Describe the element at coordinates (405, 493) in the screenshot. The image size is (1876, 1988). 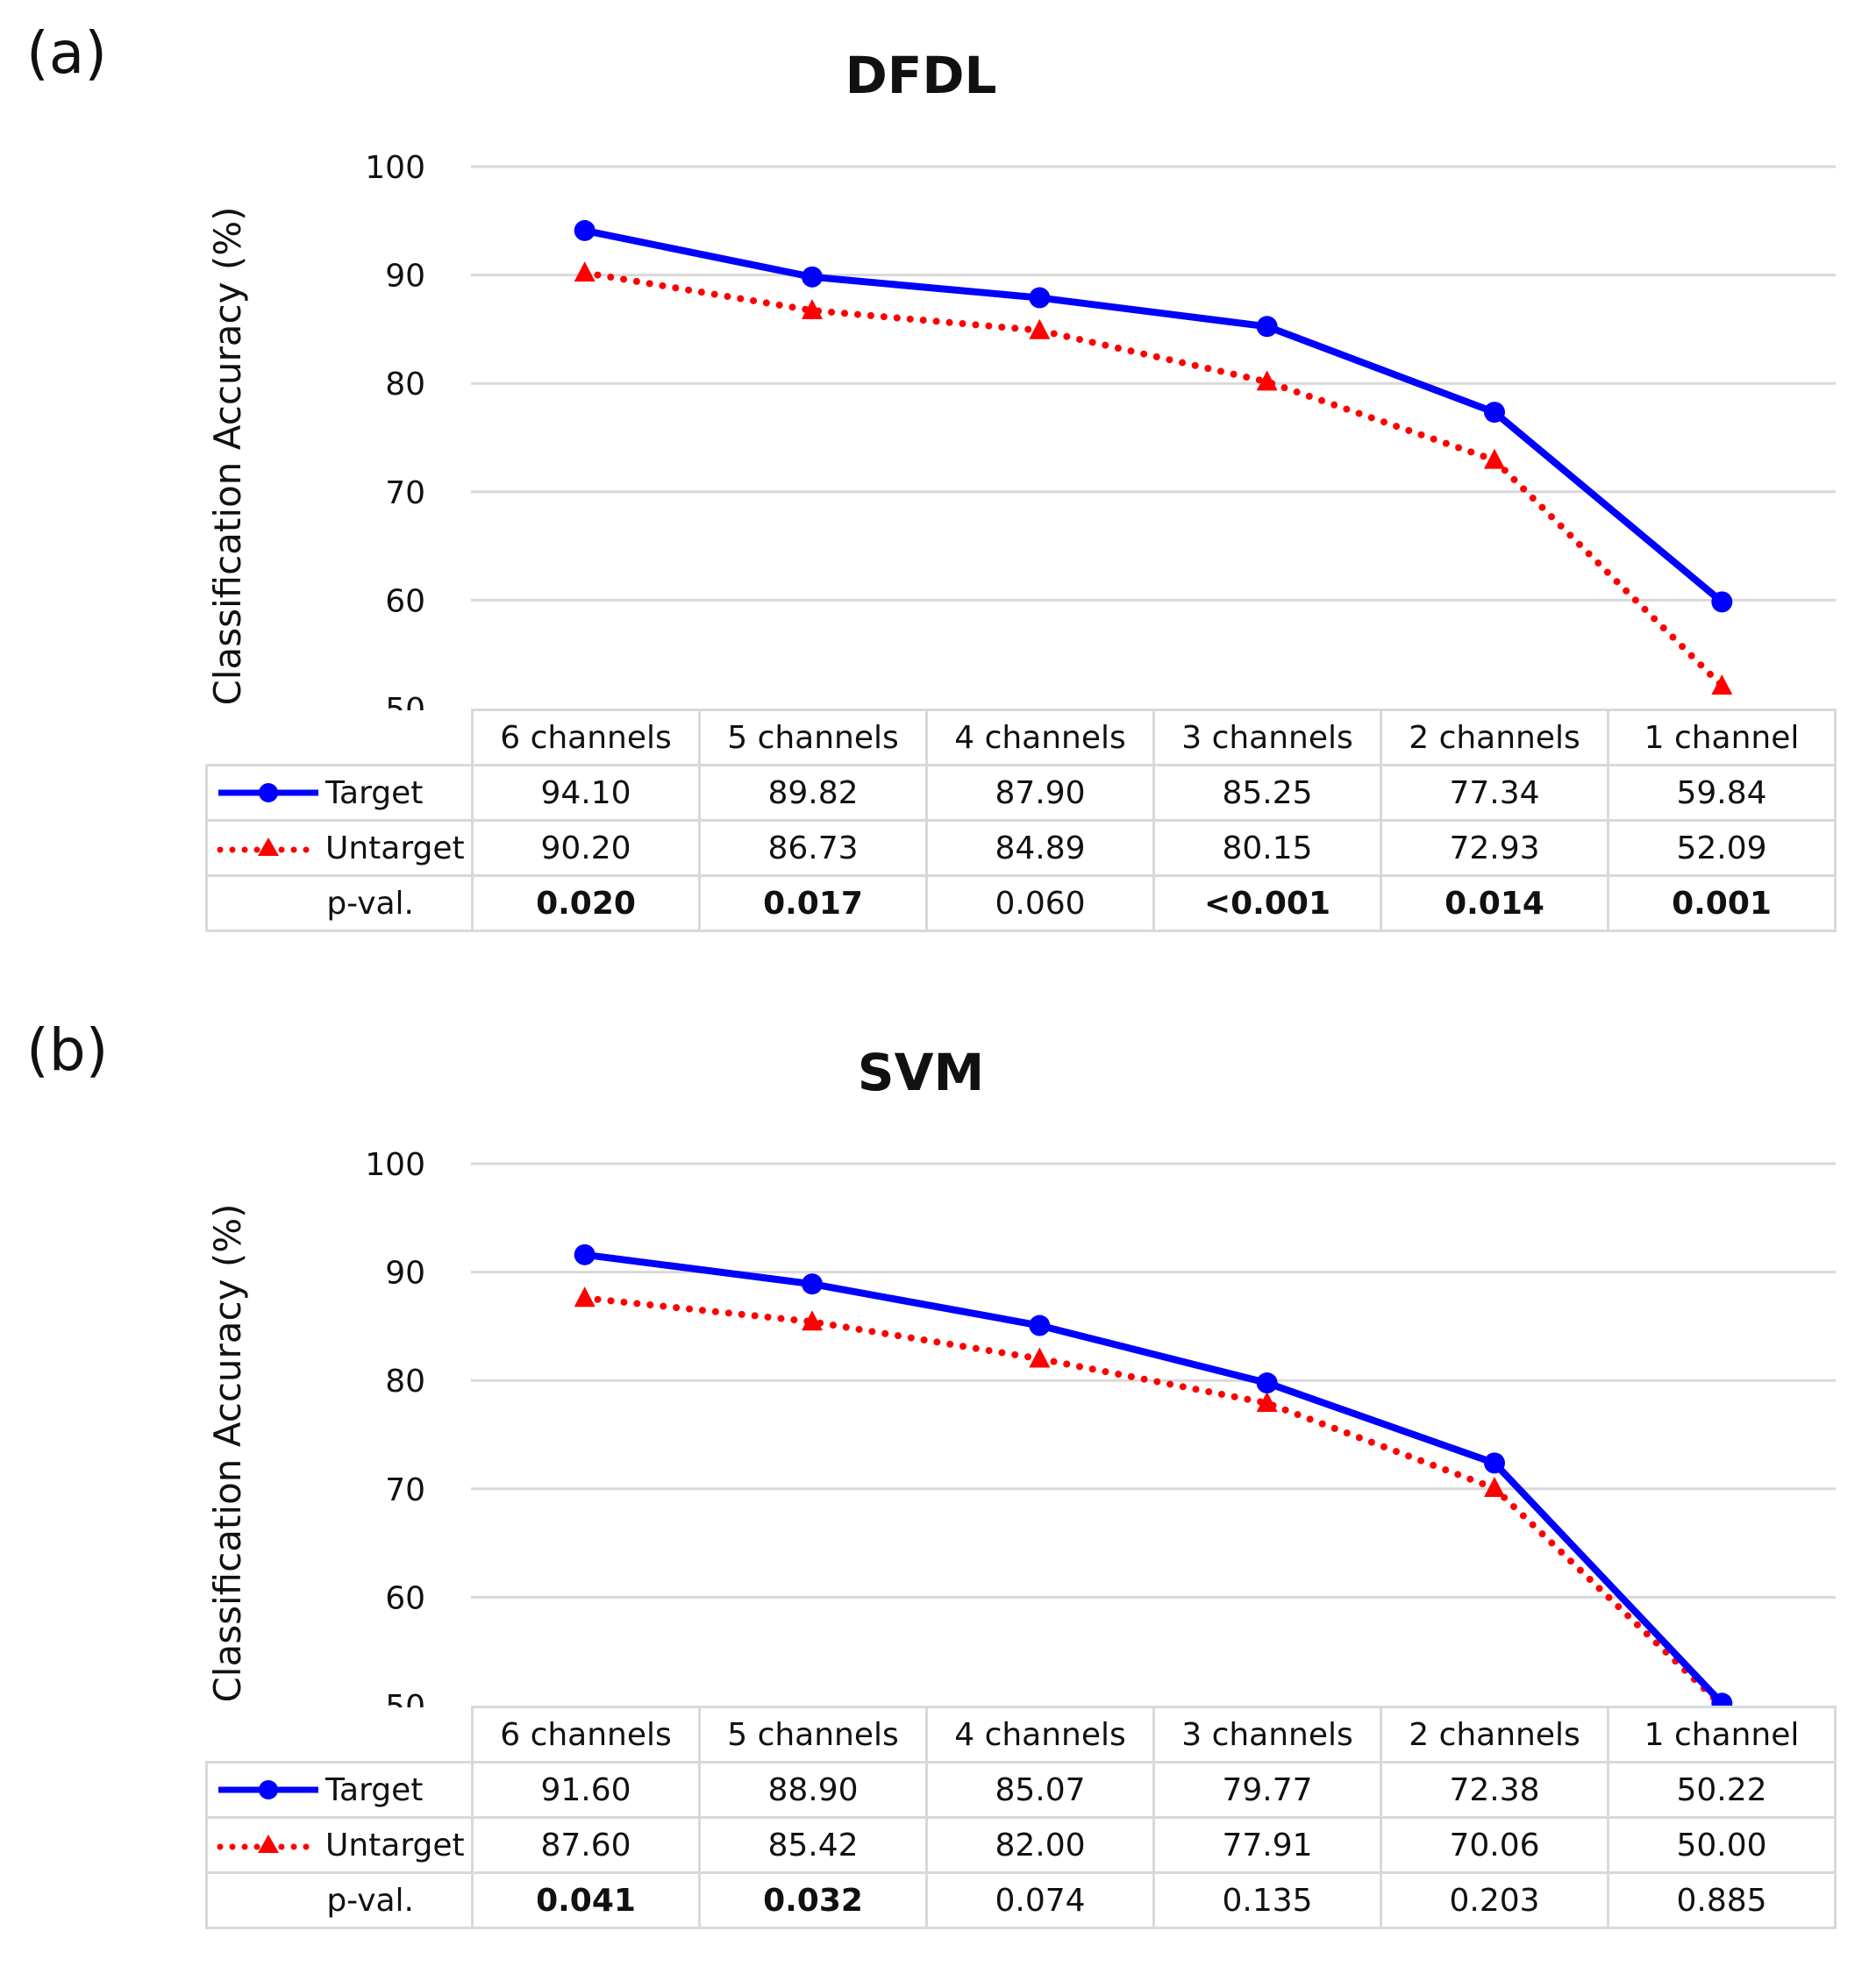
I see `y-tick-label: 70` at that location.